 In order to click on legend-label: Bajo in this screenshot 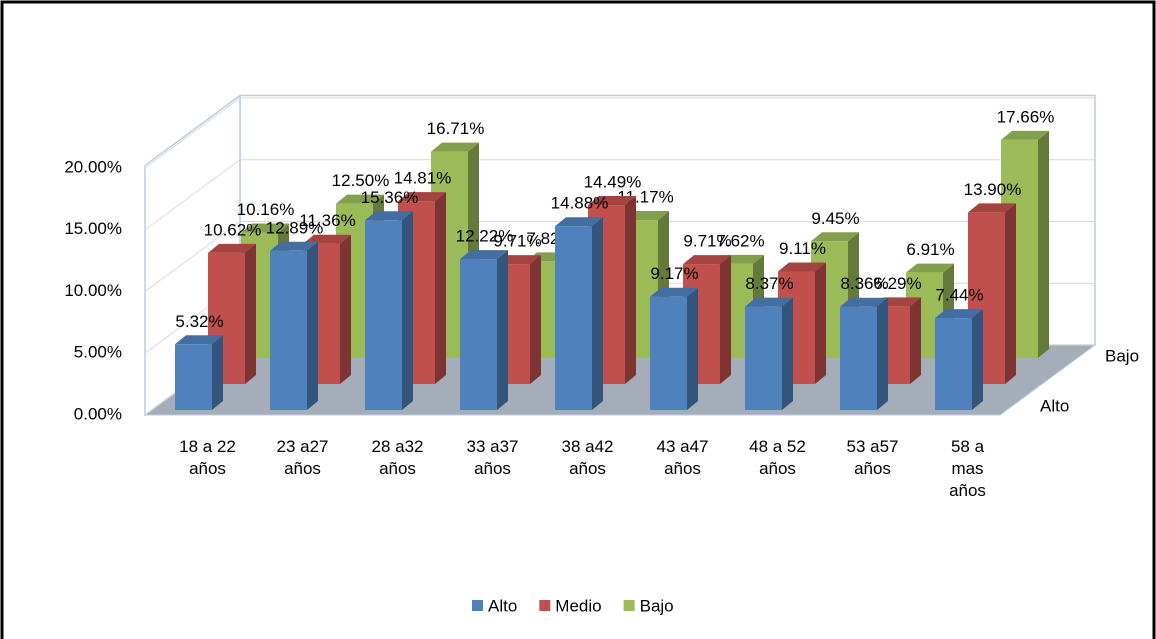, I will do `click(657, 605)`.